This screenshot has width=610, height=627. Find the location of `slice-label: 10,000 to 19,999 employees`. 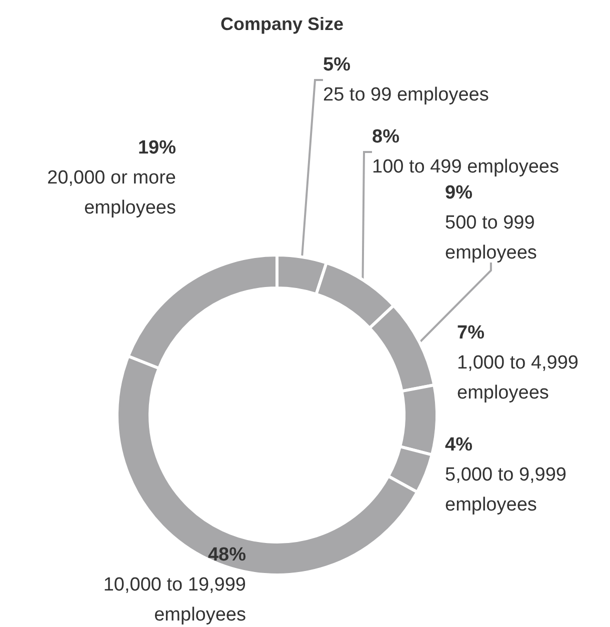

slice-label: 10,000 to 19,999 employees is located at coordinates (174, 600).